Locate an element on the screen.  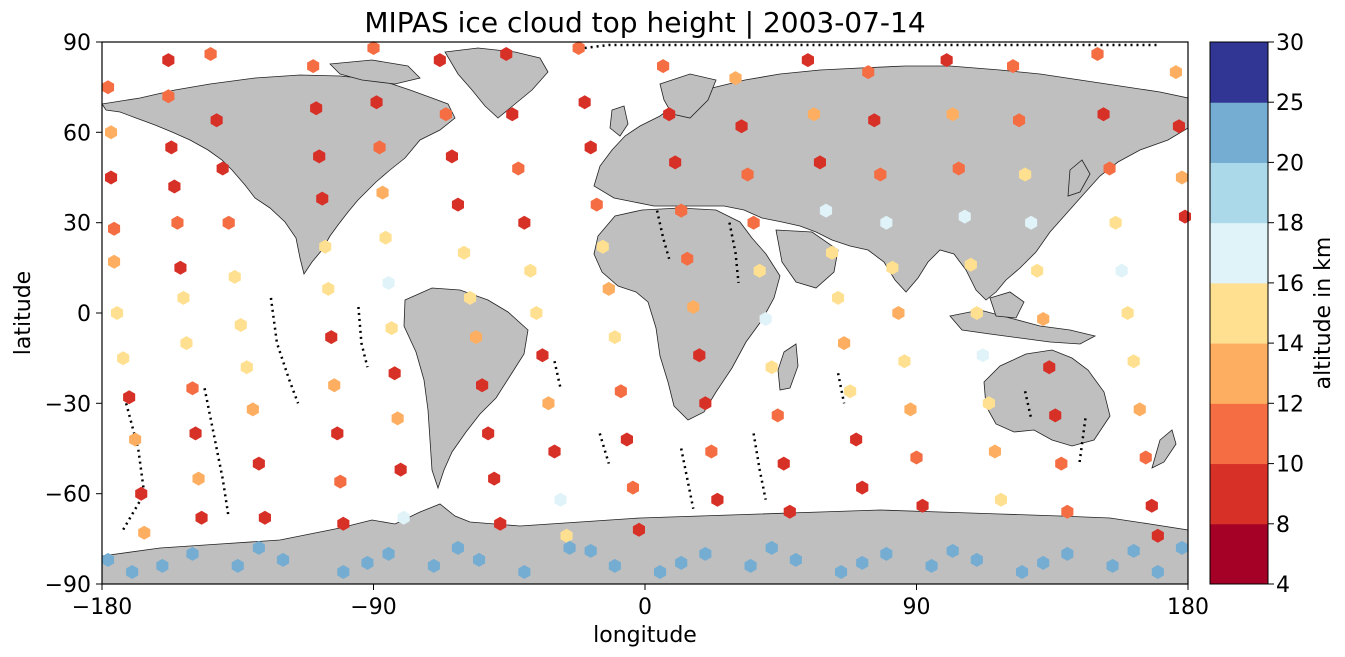
colorbar-tick-label: 10 is located at coordinates (1290, 465).